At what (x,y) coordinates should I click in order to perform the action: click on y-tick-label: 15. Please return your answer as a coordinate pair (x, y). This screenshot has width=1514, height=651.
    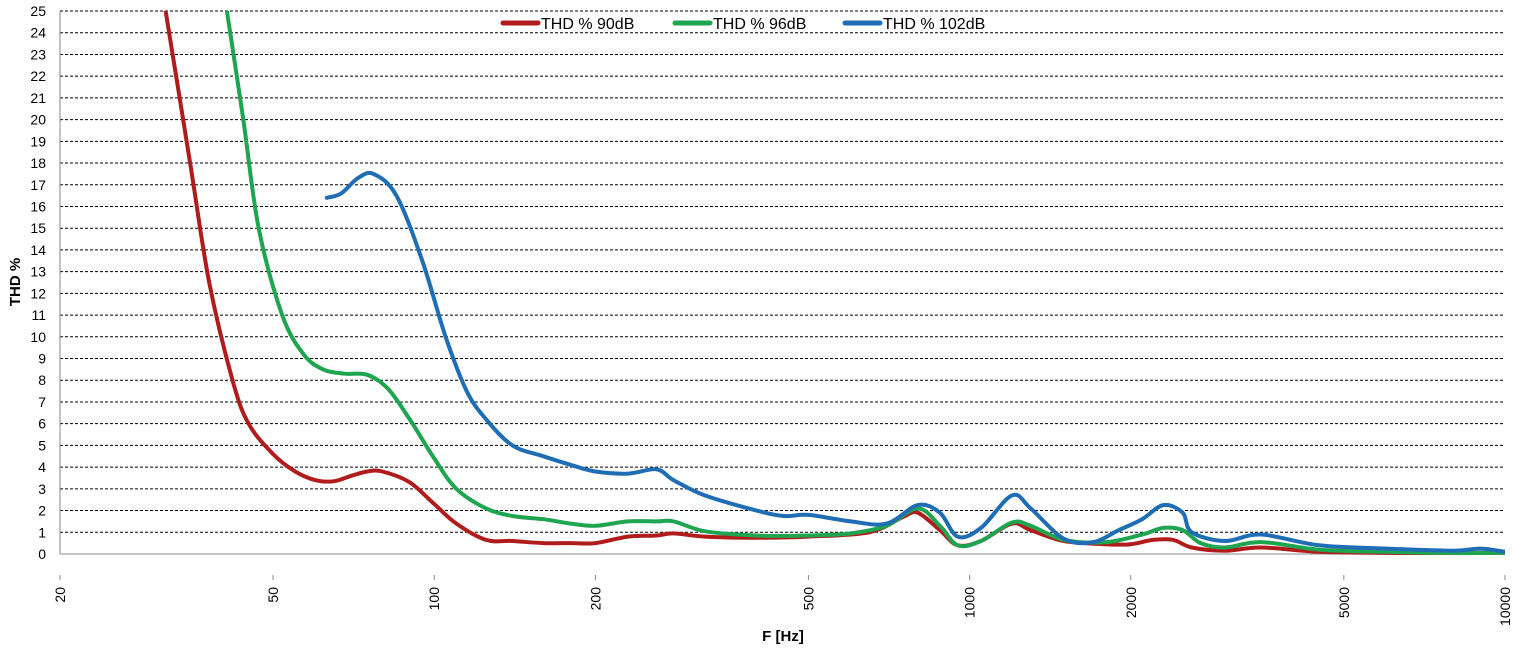
    Looking at the image, I should click on (38, 228).